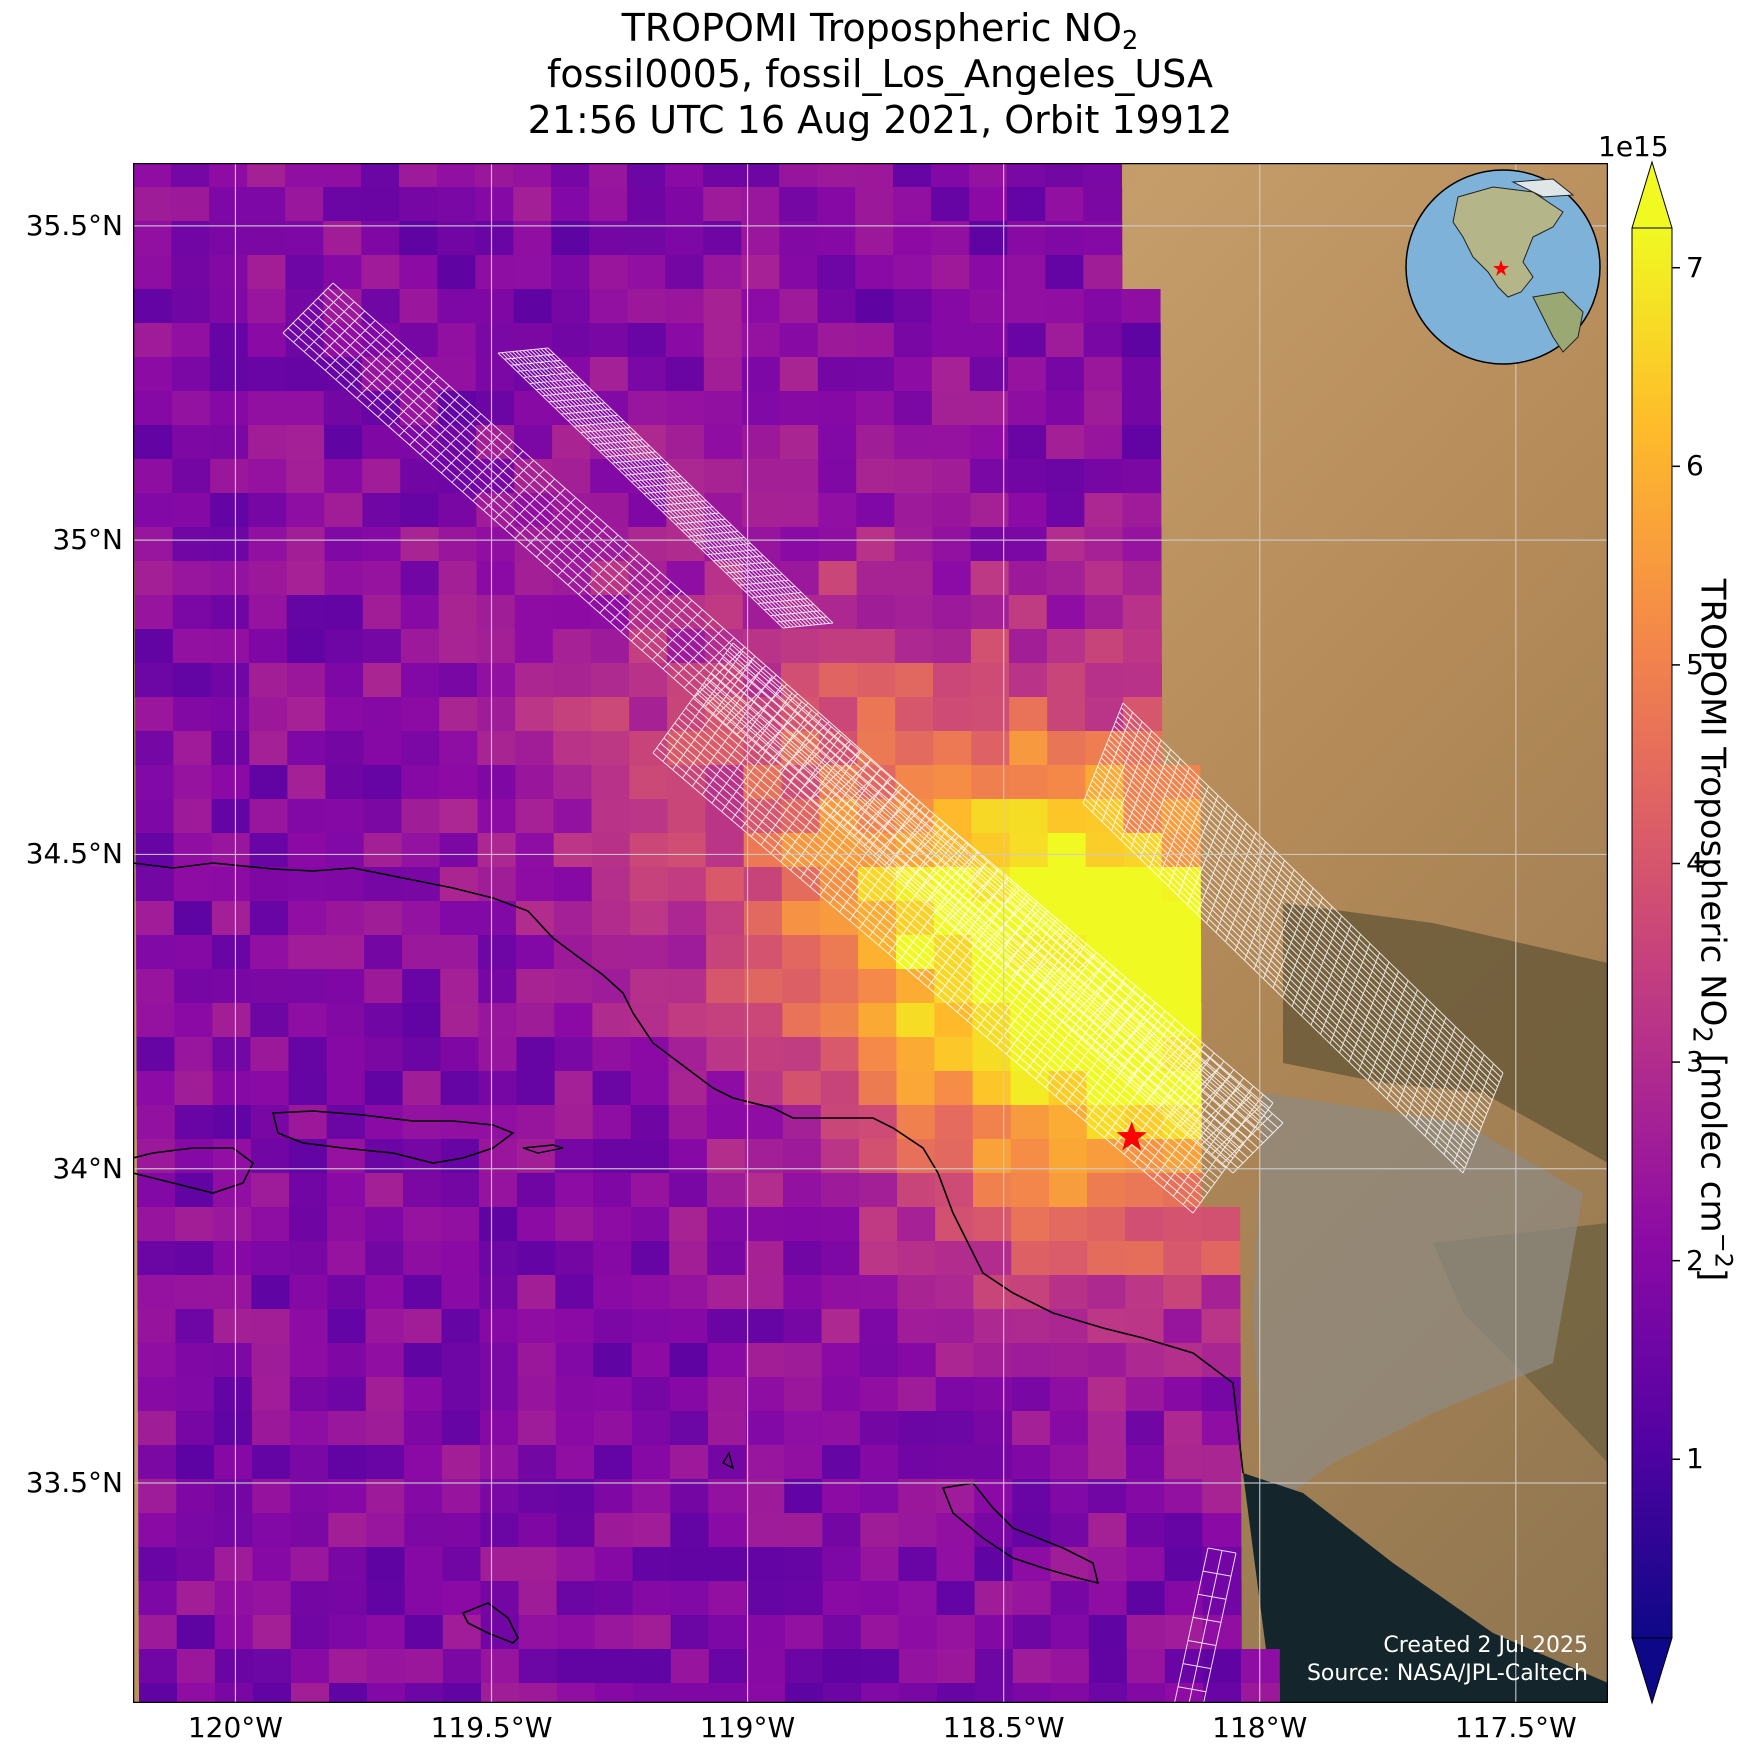  What do you see at coordinates (1425, 1588) in the screenshot?
I see `basemap-ocean` at bounding box center [1425, 1588].